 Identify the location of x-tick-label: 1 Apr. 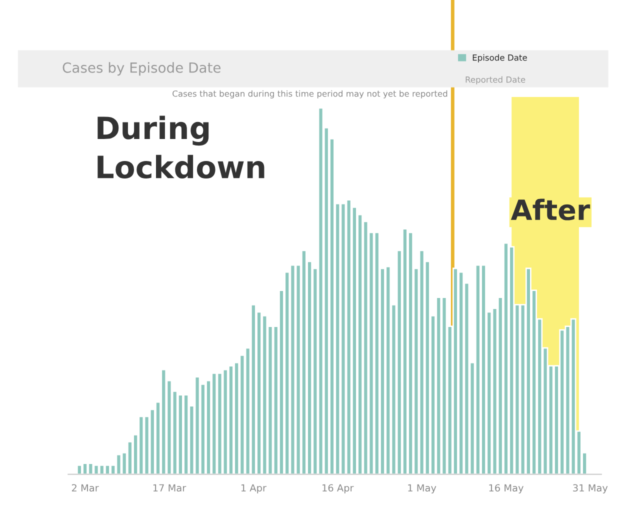
(253, 489).